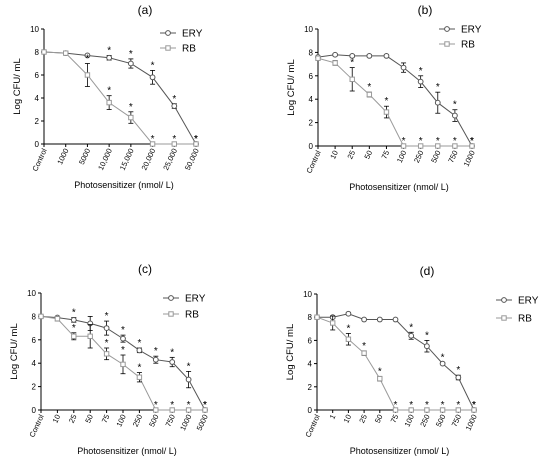  What do you see at coordinates (425, 10) in the screenshot?
I see `panel-label: (b)` at bounding box center [425, 10].